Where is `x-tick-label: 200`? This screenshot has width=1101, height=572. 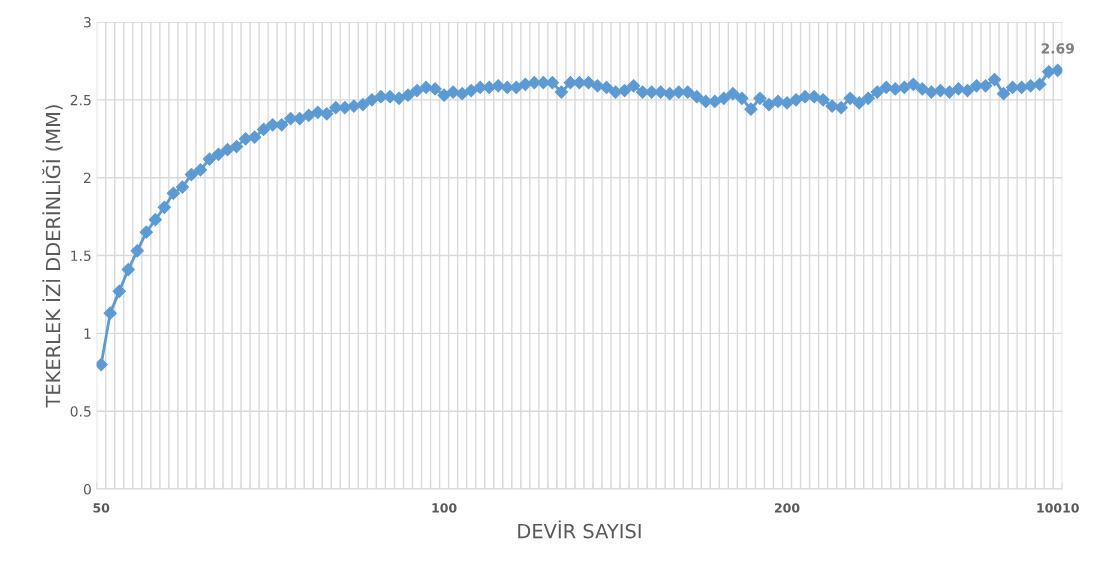 x-tick-label: 200 is located at coordinates (787, 508).